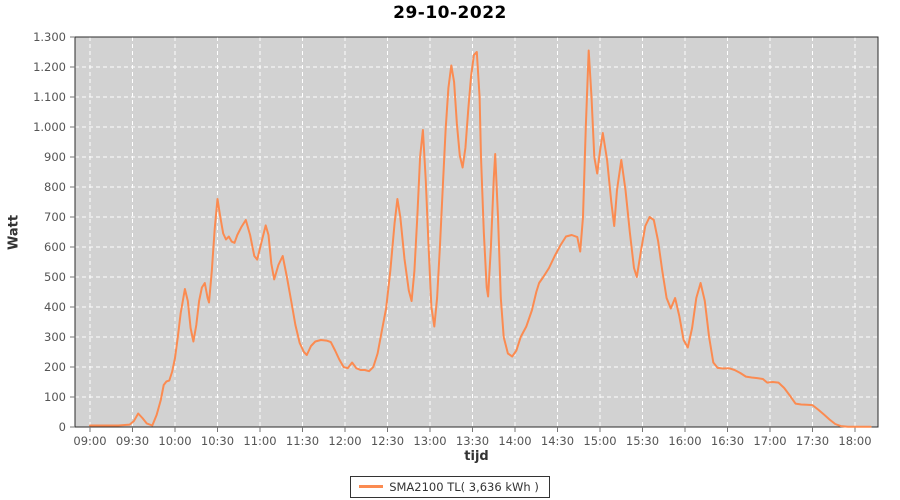 The height and width of the screenshot is (500, 900). What do you see at coordinates (55, 397) in the screenshot?
I see `y-tick-label: 100` at bounding box center [55, 397].